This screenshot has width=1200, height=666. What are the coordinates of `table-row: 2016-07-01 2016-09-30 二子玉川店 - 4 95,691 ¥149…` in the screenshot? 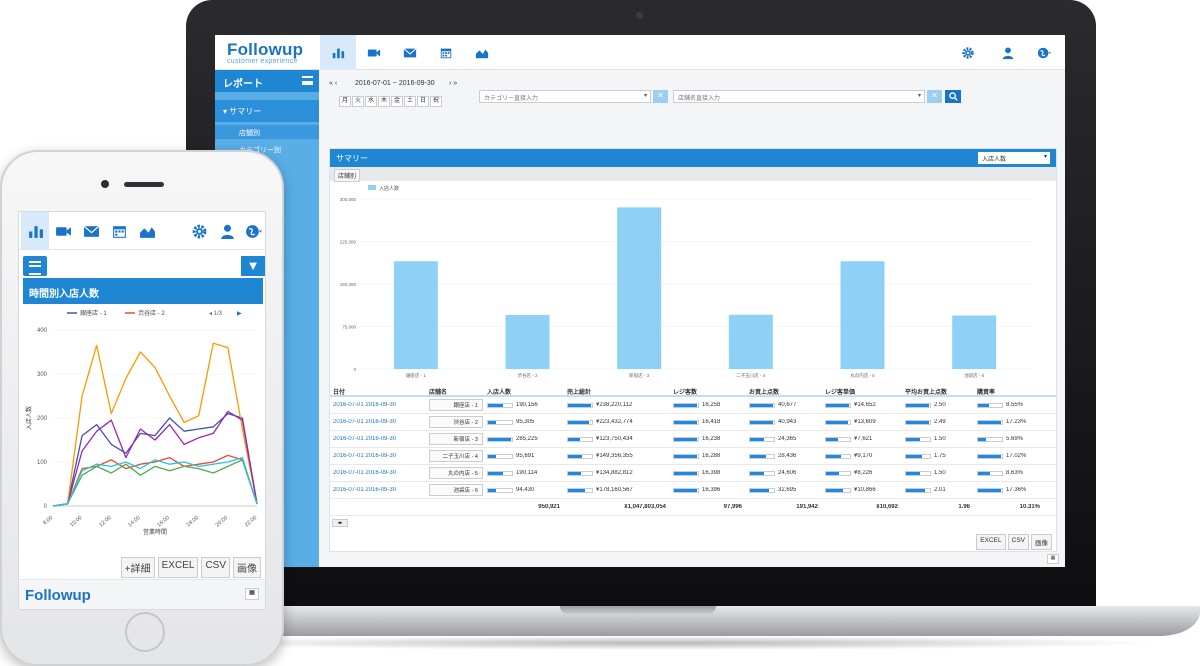 It's located at (693, 456).